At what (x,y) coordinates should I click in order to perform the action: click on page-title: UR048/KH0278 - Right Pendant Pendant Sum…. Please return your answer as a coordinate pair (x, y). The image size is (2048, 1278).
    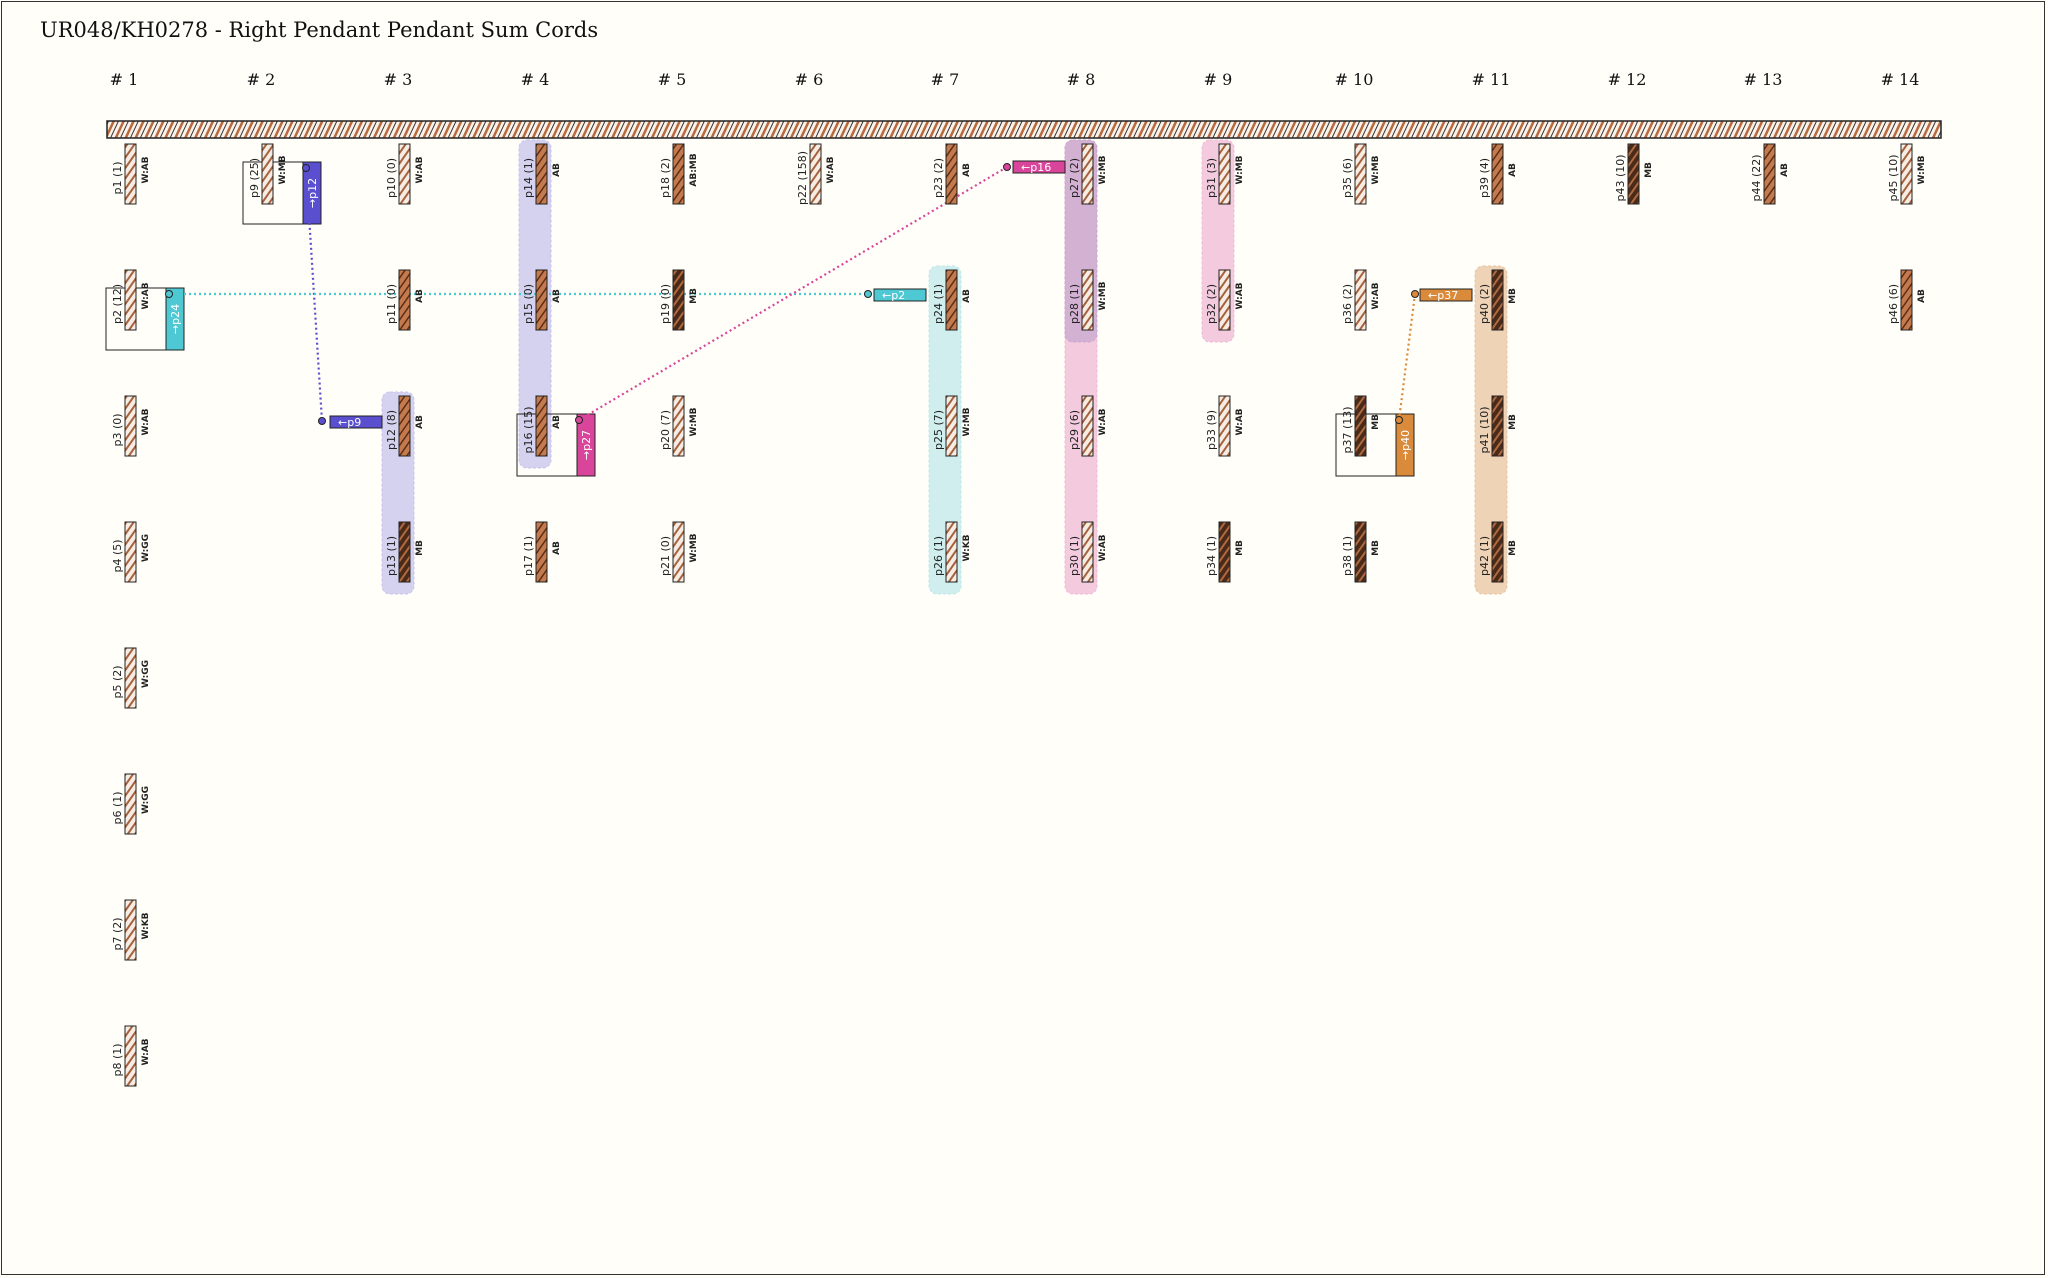
    Looking at the image, I should click on (319, 30).